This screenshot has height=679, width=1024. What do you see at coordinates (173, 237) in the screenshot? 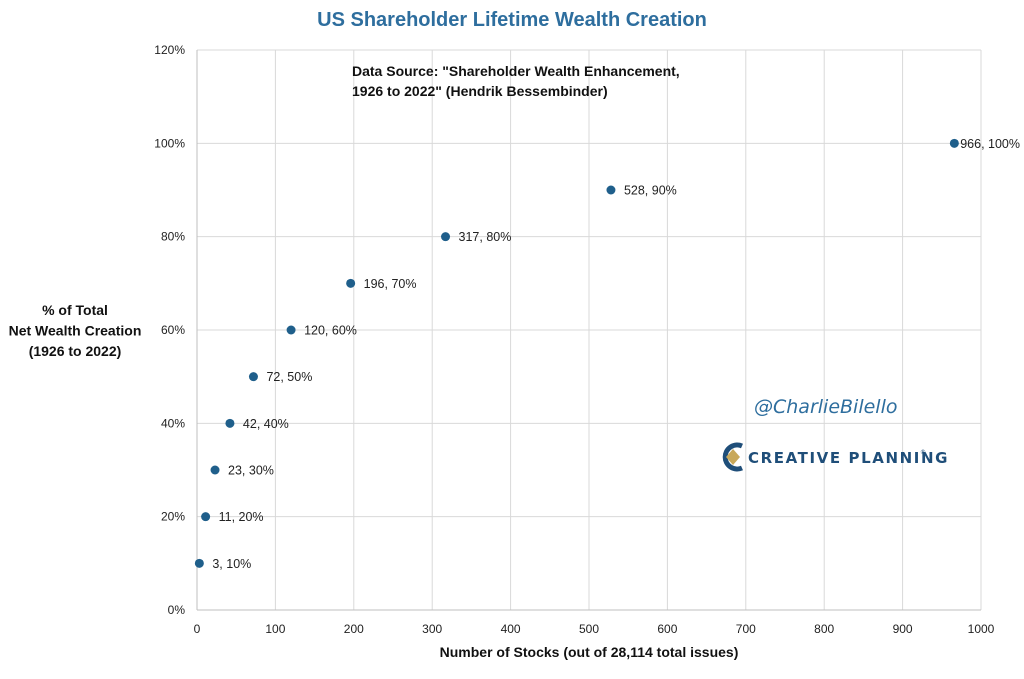
I see `y-tick-label: 80%` at bounding box center [173, 237].